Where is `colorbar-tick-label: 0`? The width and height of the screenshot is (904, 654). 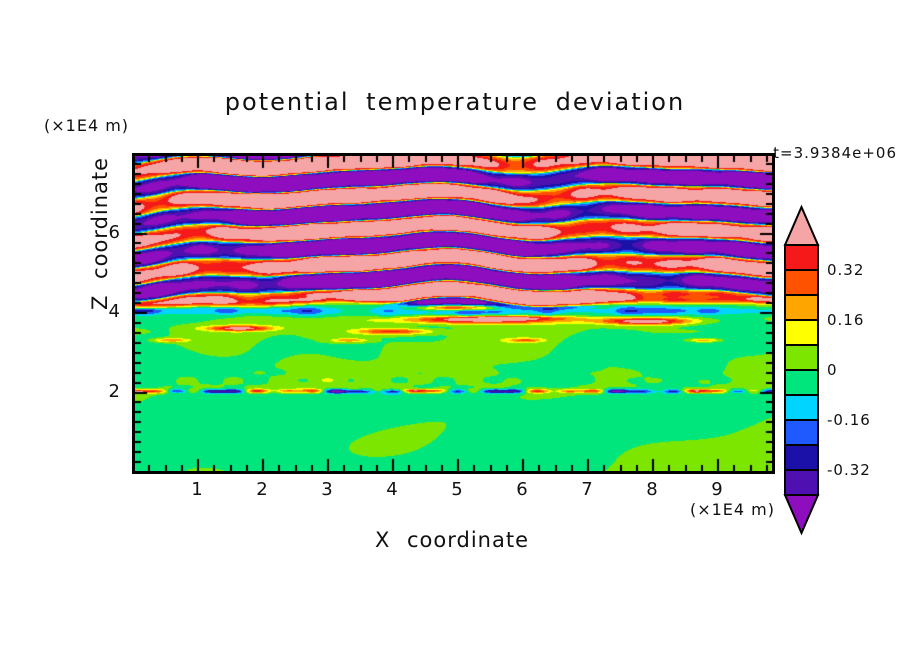 colorbar-tick-label: 0 is located at coordinates (832, 370).